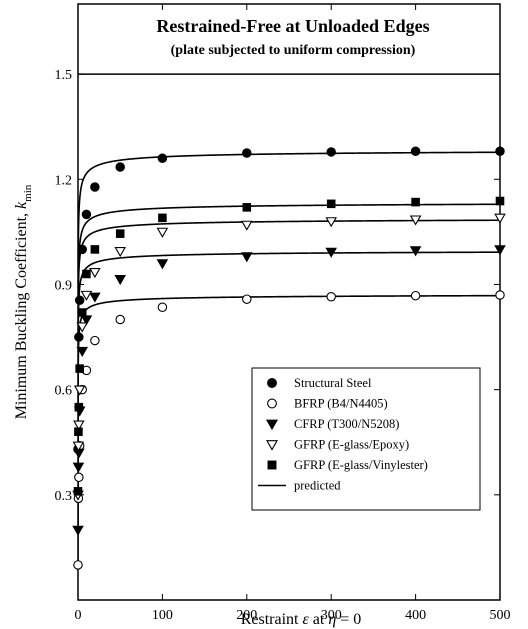  Describe the element at coordinates (346, 424) in the screenshot. I see `legend-entry: CFRP (T300/N5208)` at that location.